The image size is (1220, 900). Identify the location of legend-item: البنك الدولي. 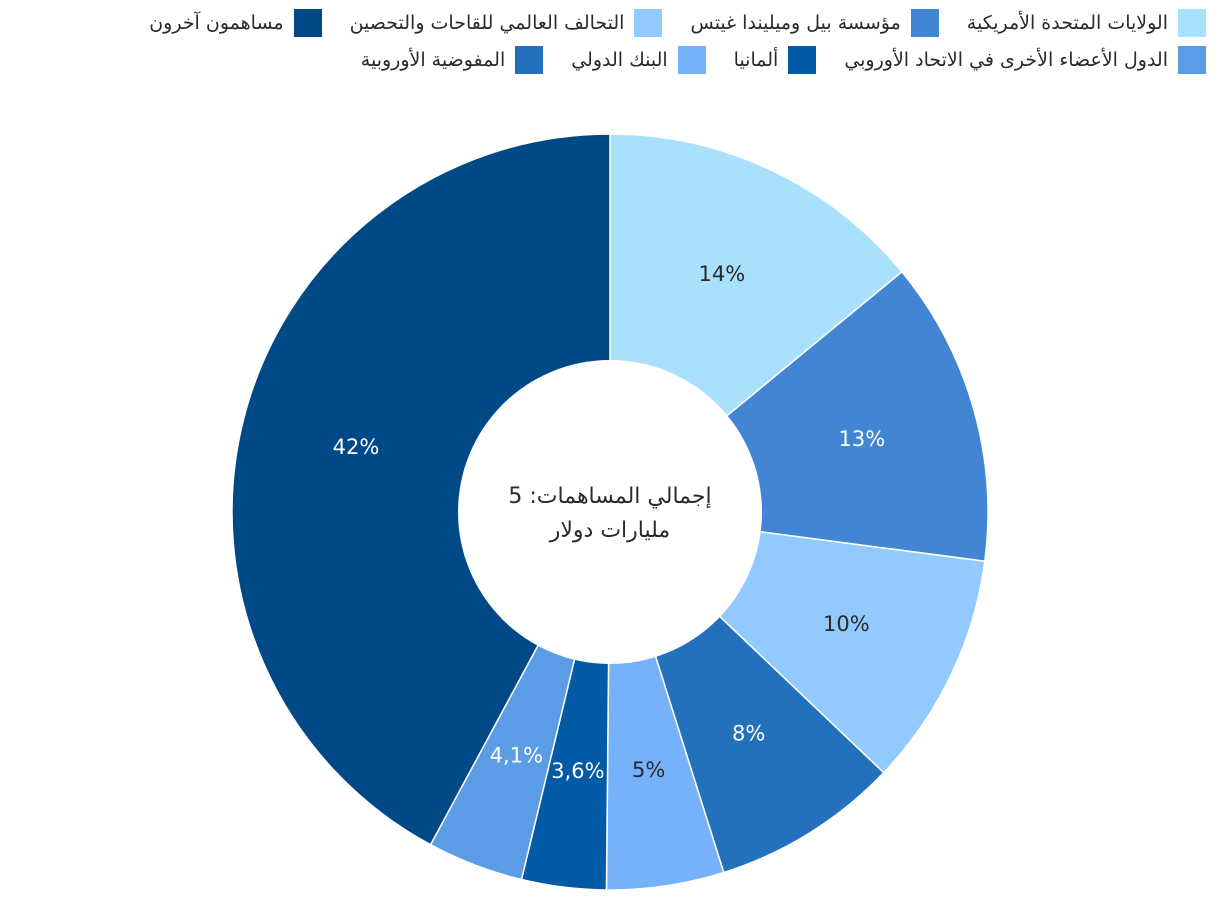
(638, 60).